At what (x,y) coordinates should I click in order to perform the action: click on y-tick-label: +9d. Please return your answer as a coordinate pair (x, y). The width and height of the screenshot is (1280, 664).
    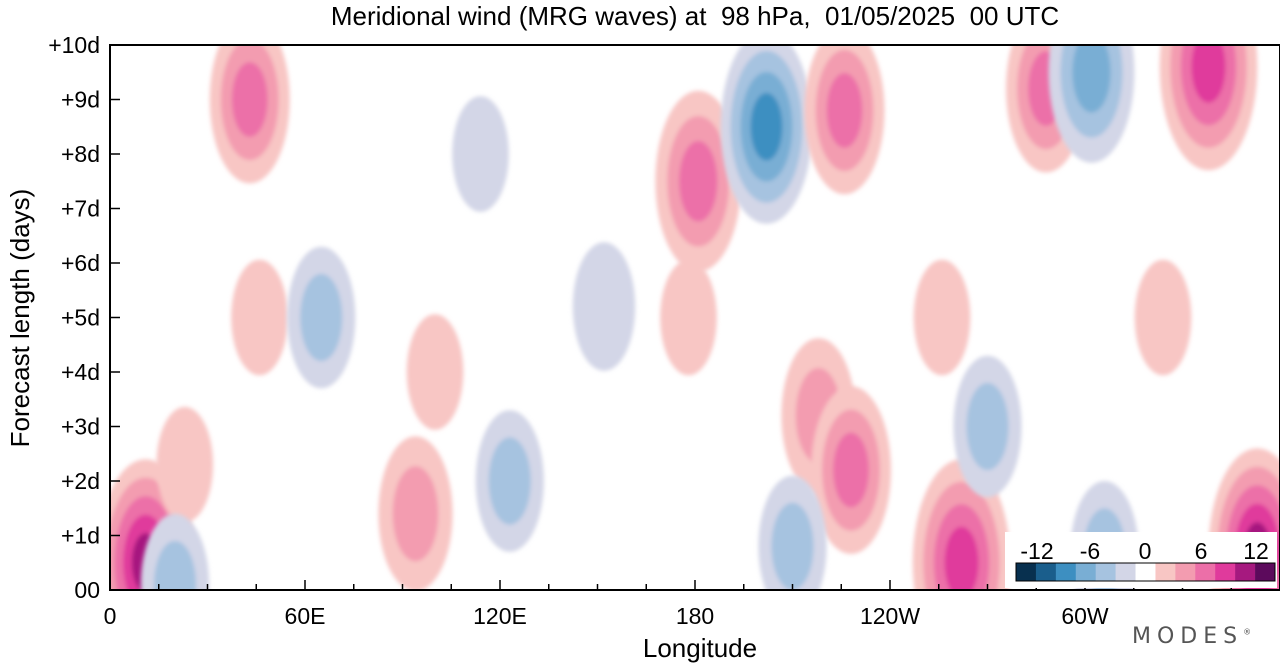
    Looking at the image, I should click on (80, 100).